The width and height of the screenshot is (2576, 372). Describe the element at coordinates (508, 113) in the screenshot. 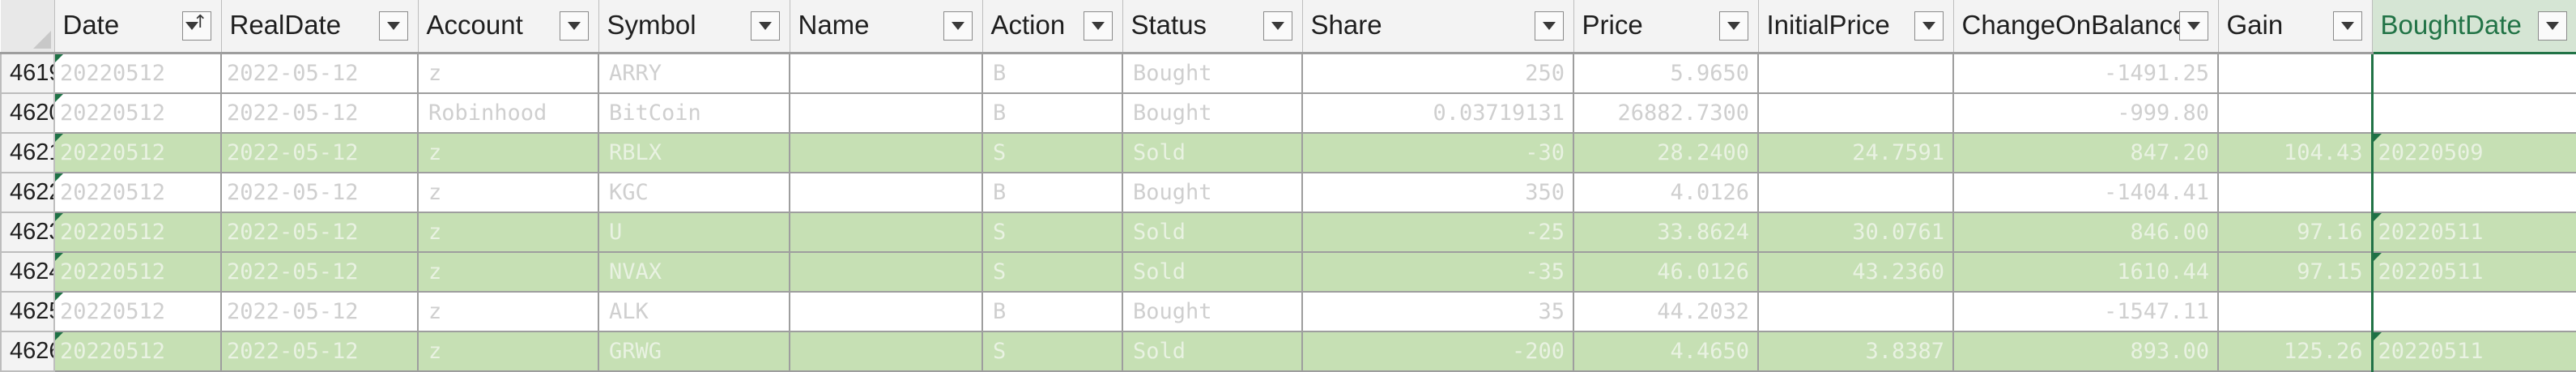

I see `cell-account: Robinhood` at that location.